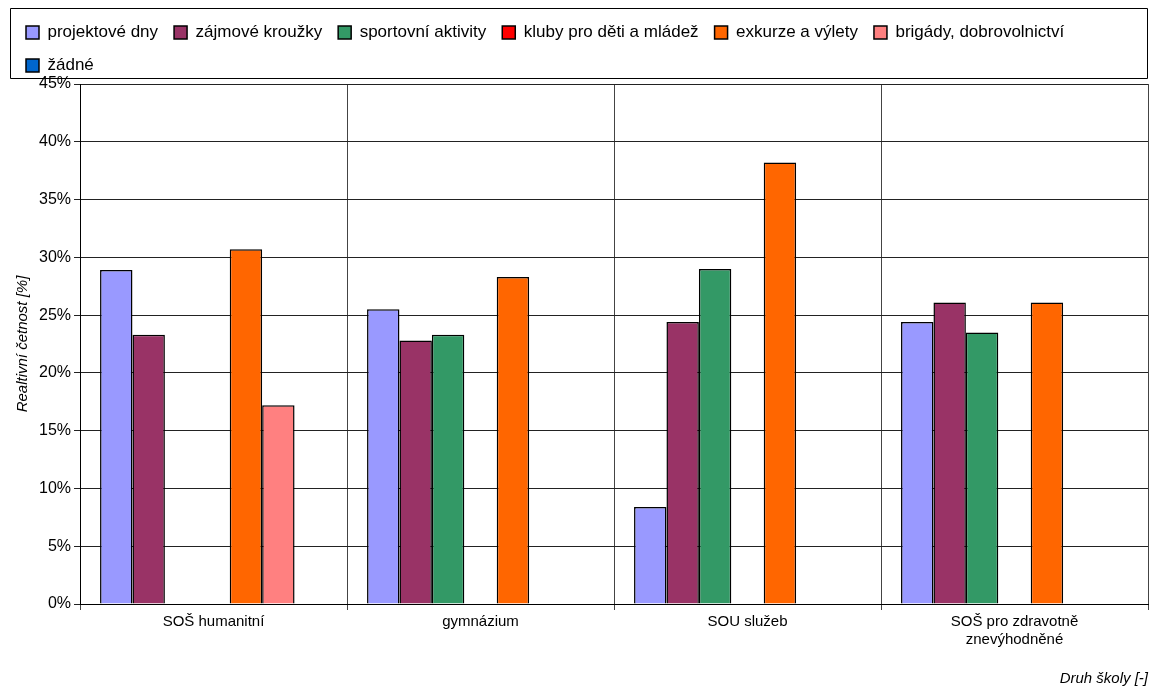 The image size is (1160, 698). What do you see at coordinates (59, 545) in the screenshot?
I see `y-tick-label: 5%` at bounding box center [59, 545].